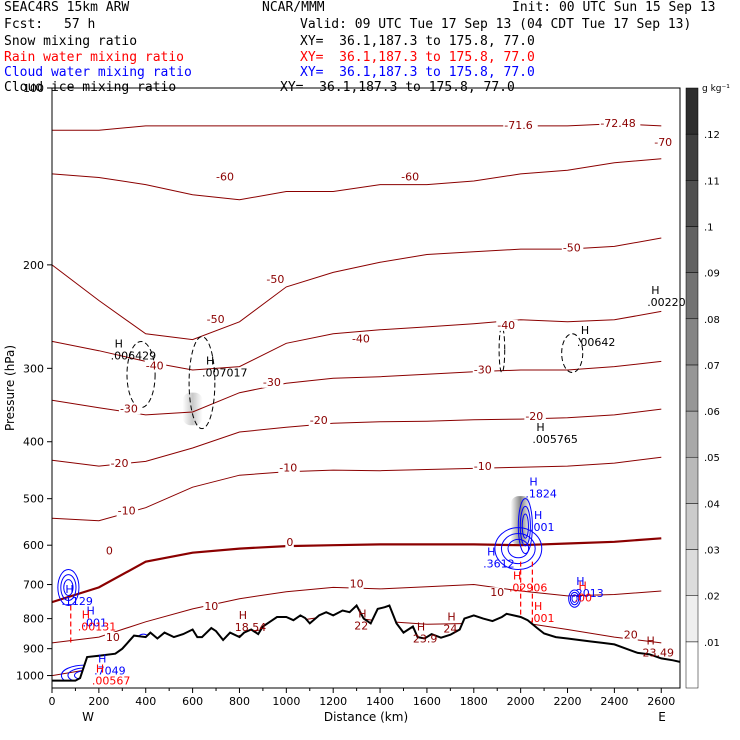 This screenshot has width=740, height=740. I want to click on maximum-value: .3612, so click(499, 564).